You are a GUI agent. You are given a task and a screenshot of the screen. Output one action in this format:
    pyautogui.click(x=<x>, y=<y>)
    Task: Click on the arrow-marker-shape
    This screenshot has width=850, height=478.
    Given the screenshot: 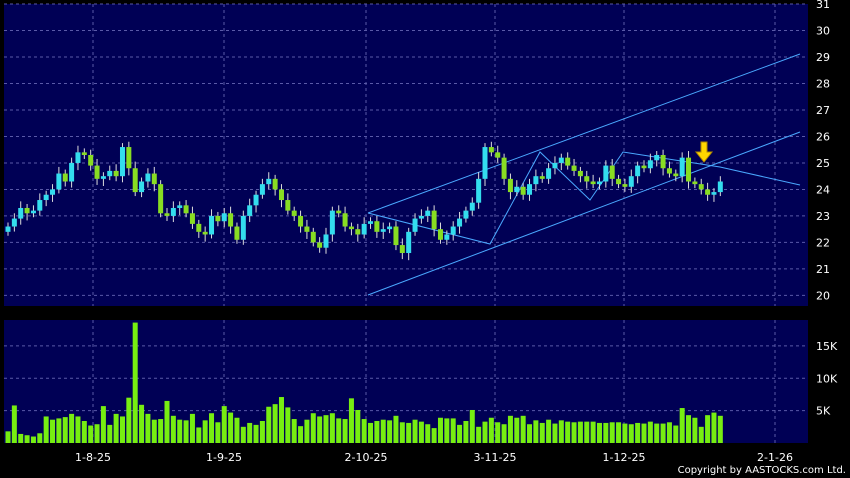 What is the action you would take?
    pyautogui.click(x=704, y=152)
    